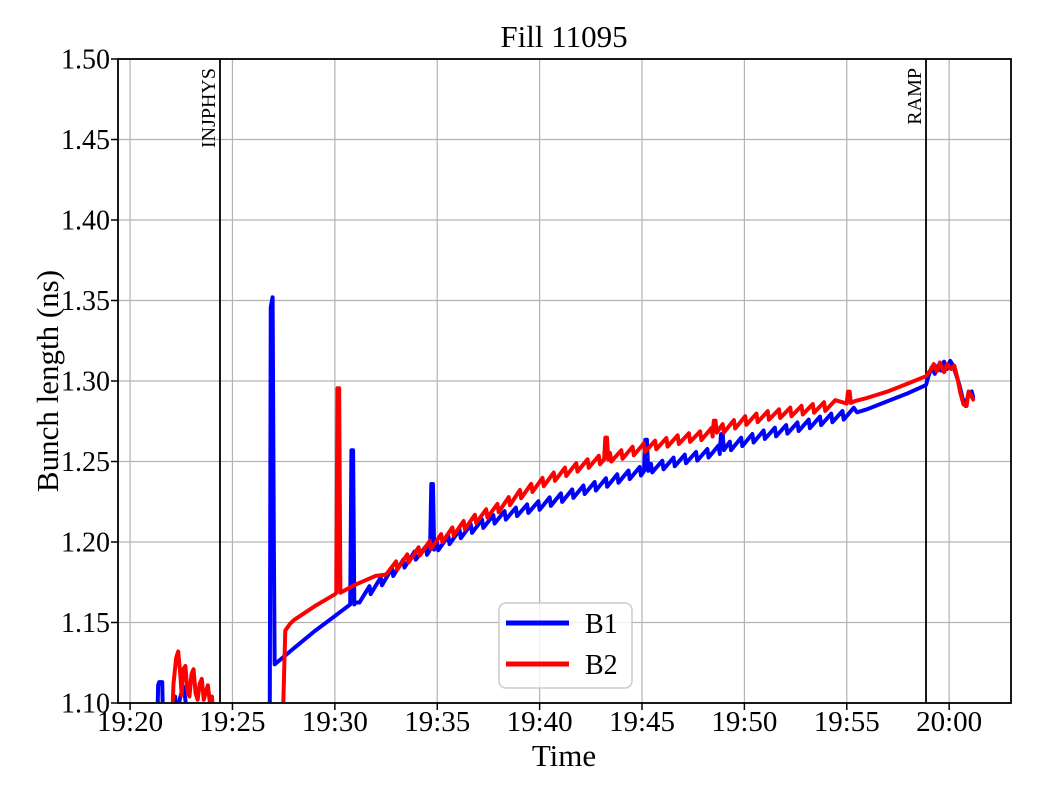 The width and height of the screenshot is (1040, 800). I want to click on legend-label-B2: B2, so click(601, 665).